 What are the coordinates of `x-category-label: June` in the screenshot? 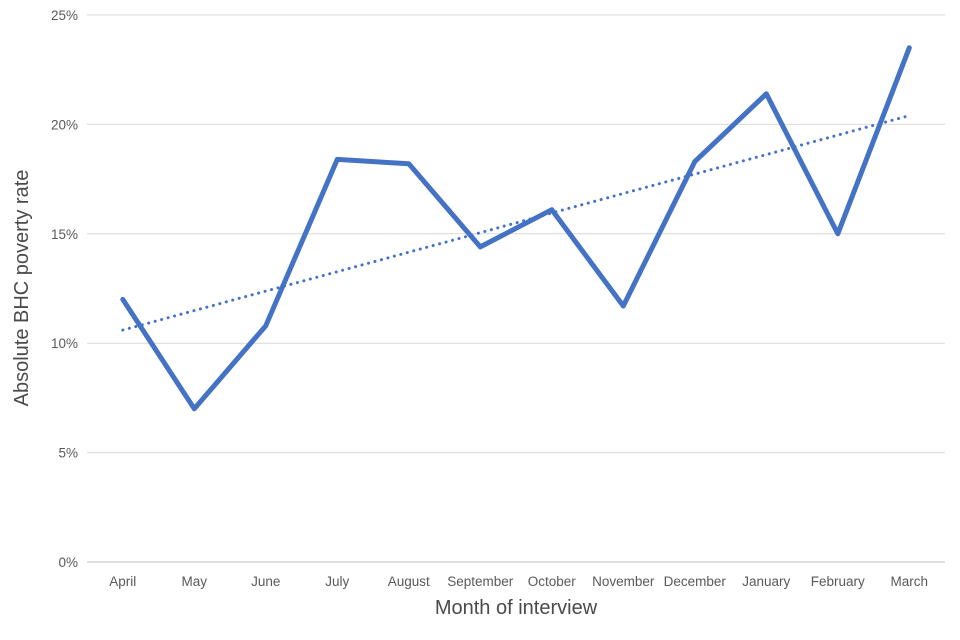 It's located at (265, 581).